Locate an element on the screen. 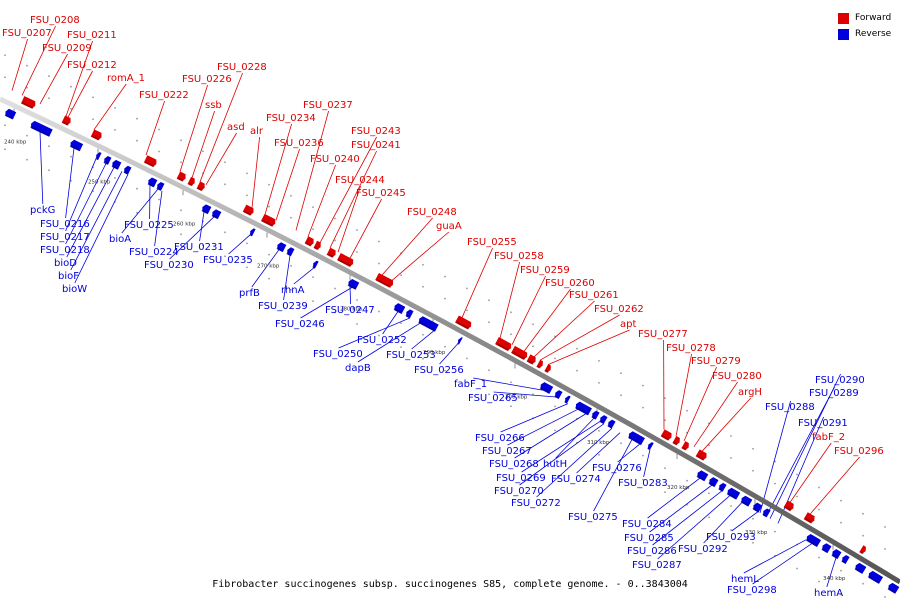 This screenshot has width=900, height=600. gene-label-fsu-0258: FSU_0258 is located at coordinates (519, 256).